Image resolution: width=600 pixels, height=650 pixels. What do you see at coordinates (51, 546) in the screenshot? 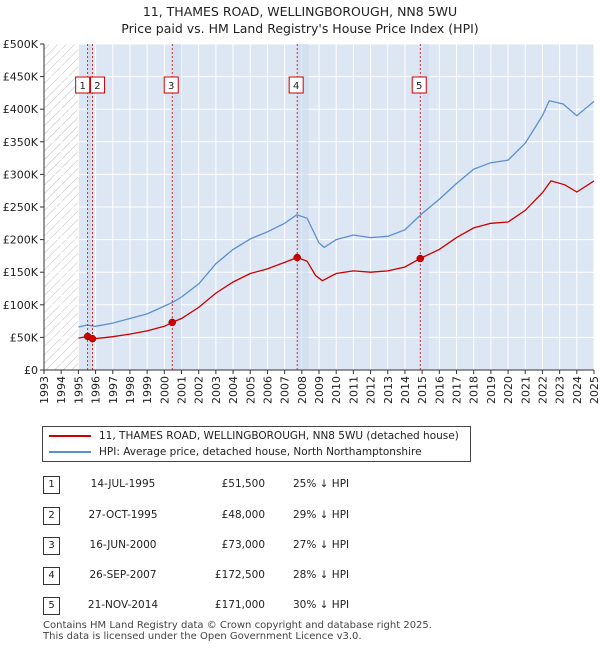
I see `transaction-number-badge: 3` at bounding box center [51, 546].